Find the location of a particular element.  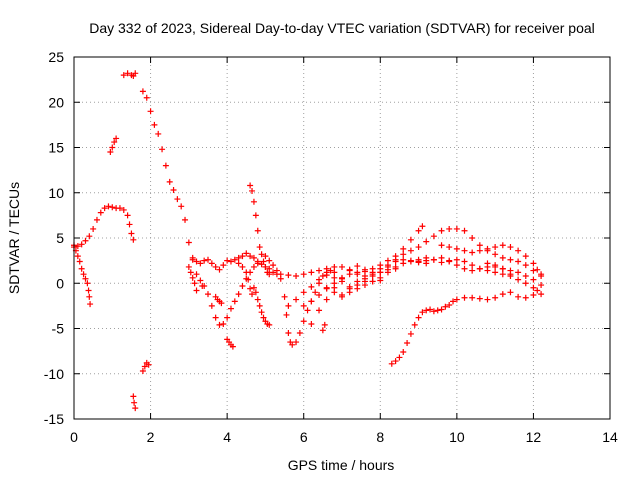

y-tick-label: -10 is located at coordinates (54, 374).